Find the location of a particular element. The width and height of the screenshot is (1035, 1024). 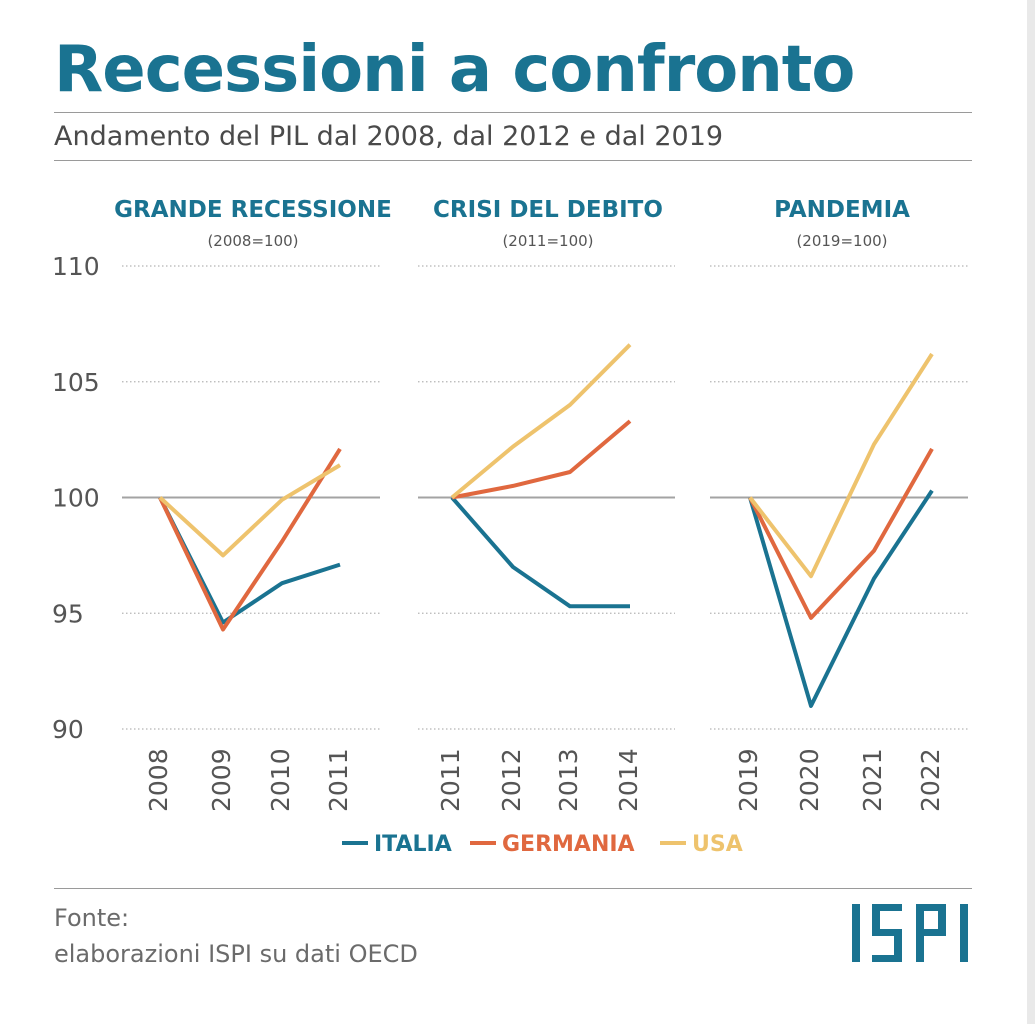

chart-panel-3: PANDEMIA (2019=100) 2019 2020 2021 2022 is located at coordinates (839, 504).